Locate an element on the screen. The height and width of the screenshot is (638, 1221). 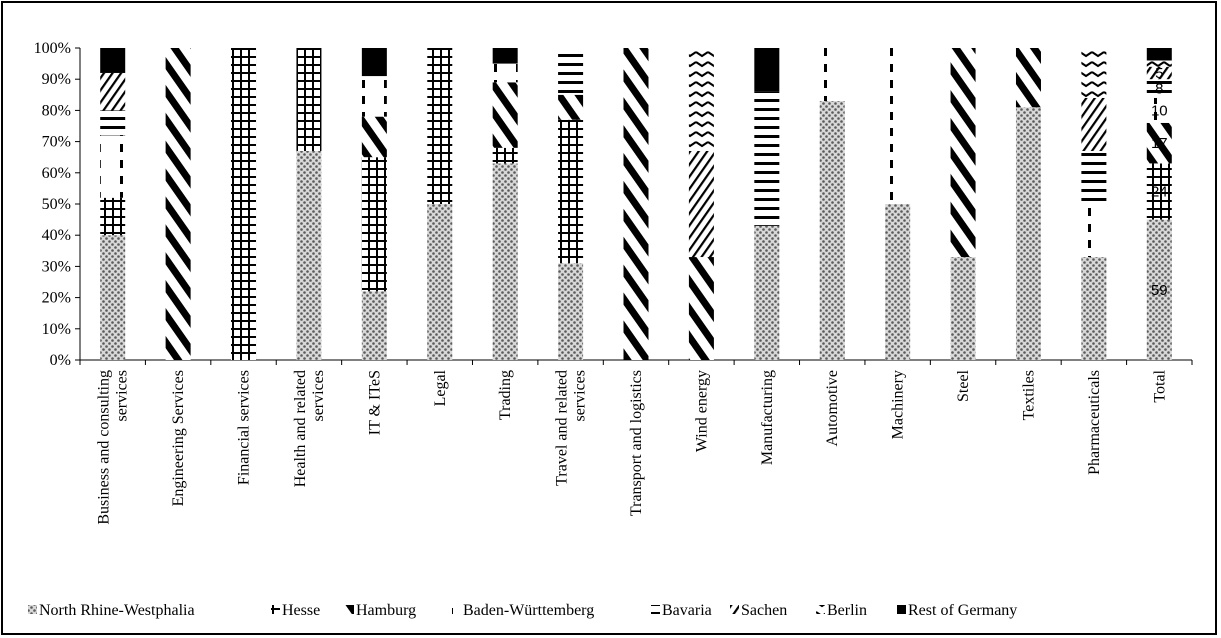
x-category-label-line: IT & ITeS is located at coordinates (374, 402).